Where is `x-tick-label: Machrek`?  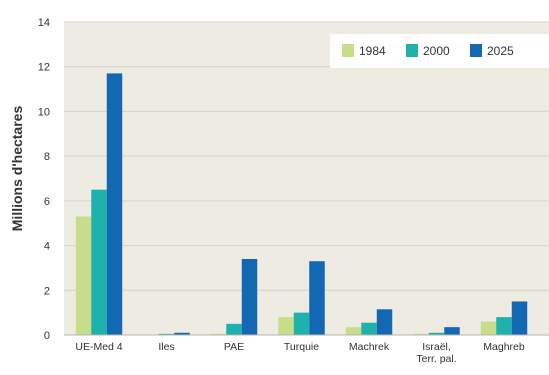
x-tick-label: Machrek is located at coordinates (369, 347).